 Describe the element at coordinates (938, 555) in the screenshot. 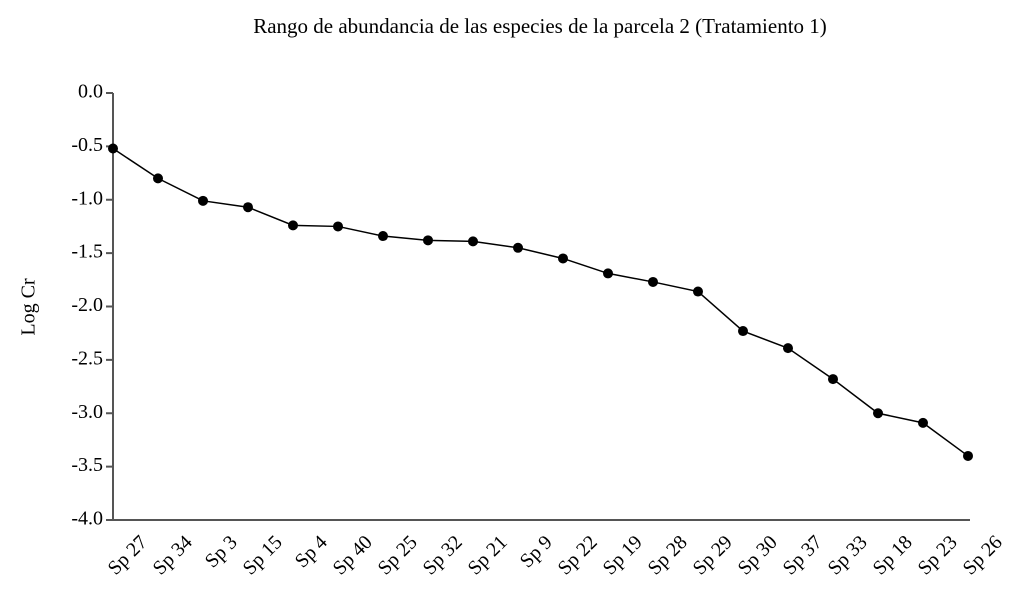

I see `x-tick-label: Sp 23` at that location.